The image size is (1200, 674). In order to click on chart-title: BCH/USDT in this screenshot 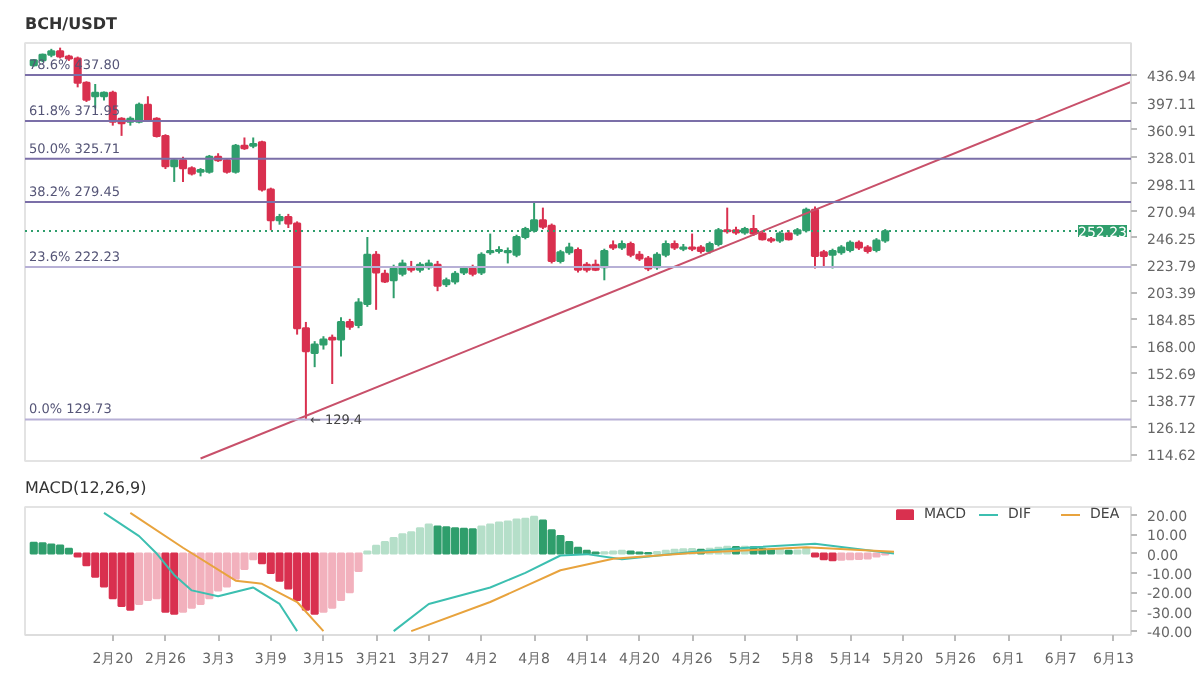, I will do `click(71, 24)`.